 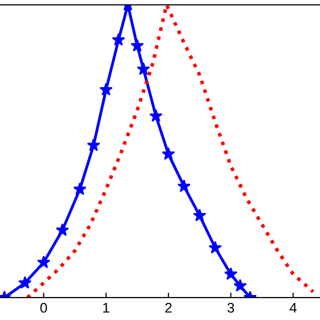 I want to click on x-tick-label: 3, so click(x=230, y=307).